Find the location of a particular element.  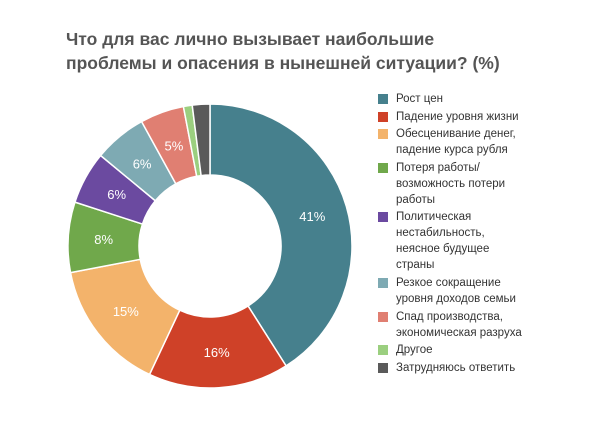

legend-label-line: экономическая разруха is located at coordinates (459, 332).